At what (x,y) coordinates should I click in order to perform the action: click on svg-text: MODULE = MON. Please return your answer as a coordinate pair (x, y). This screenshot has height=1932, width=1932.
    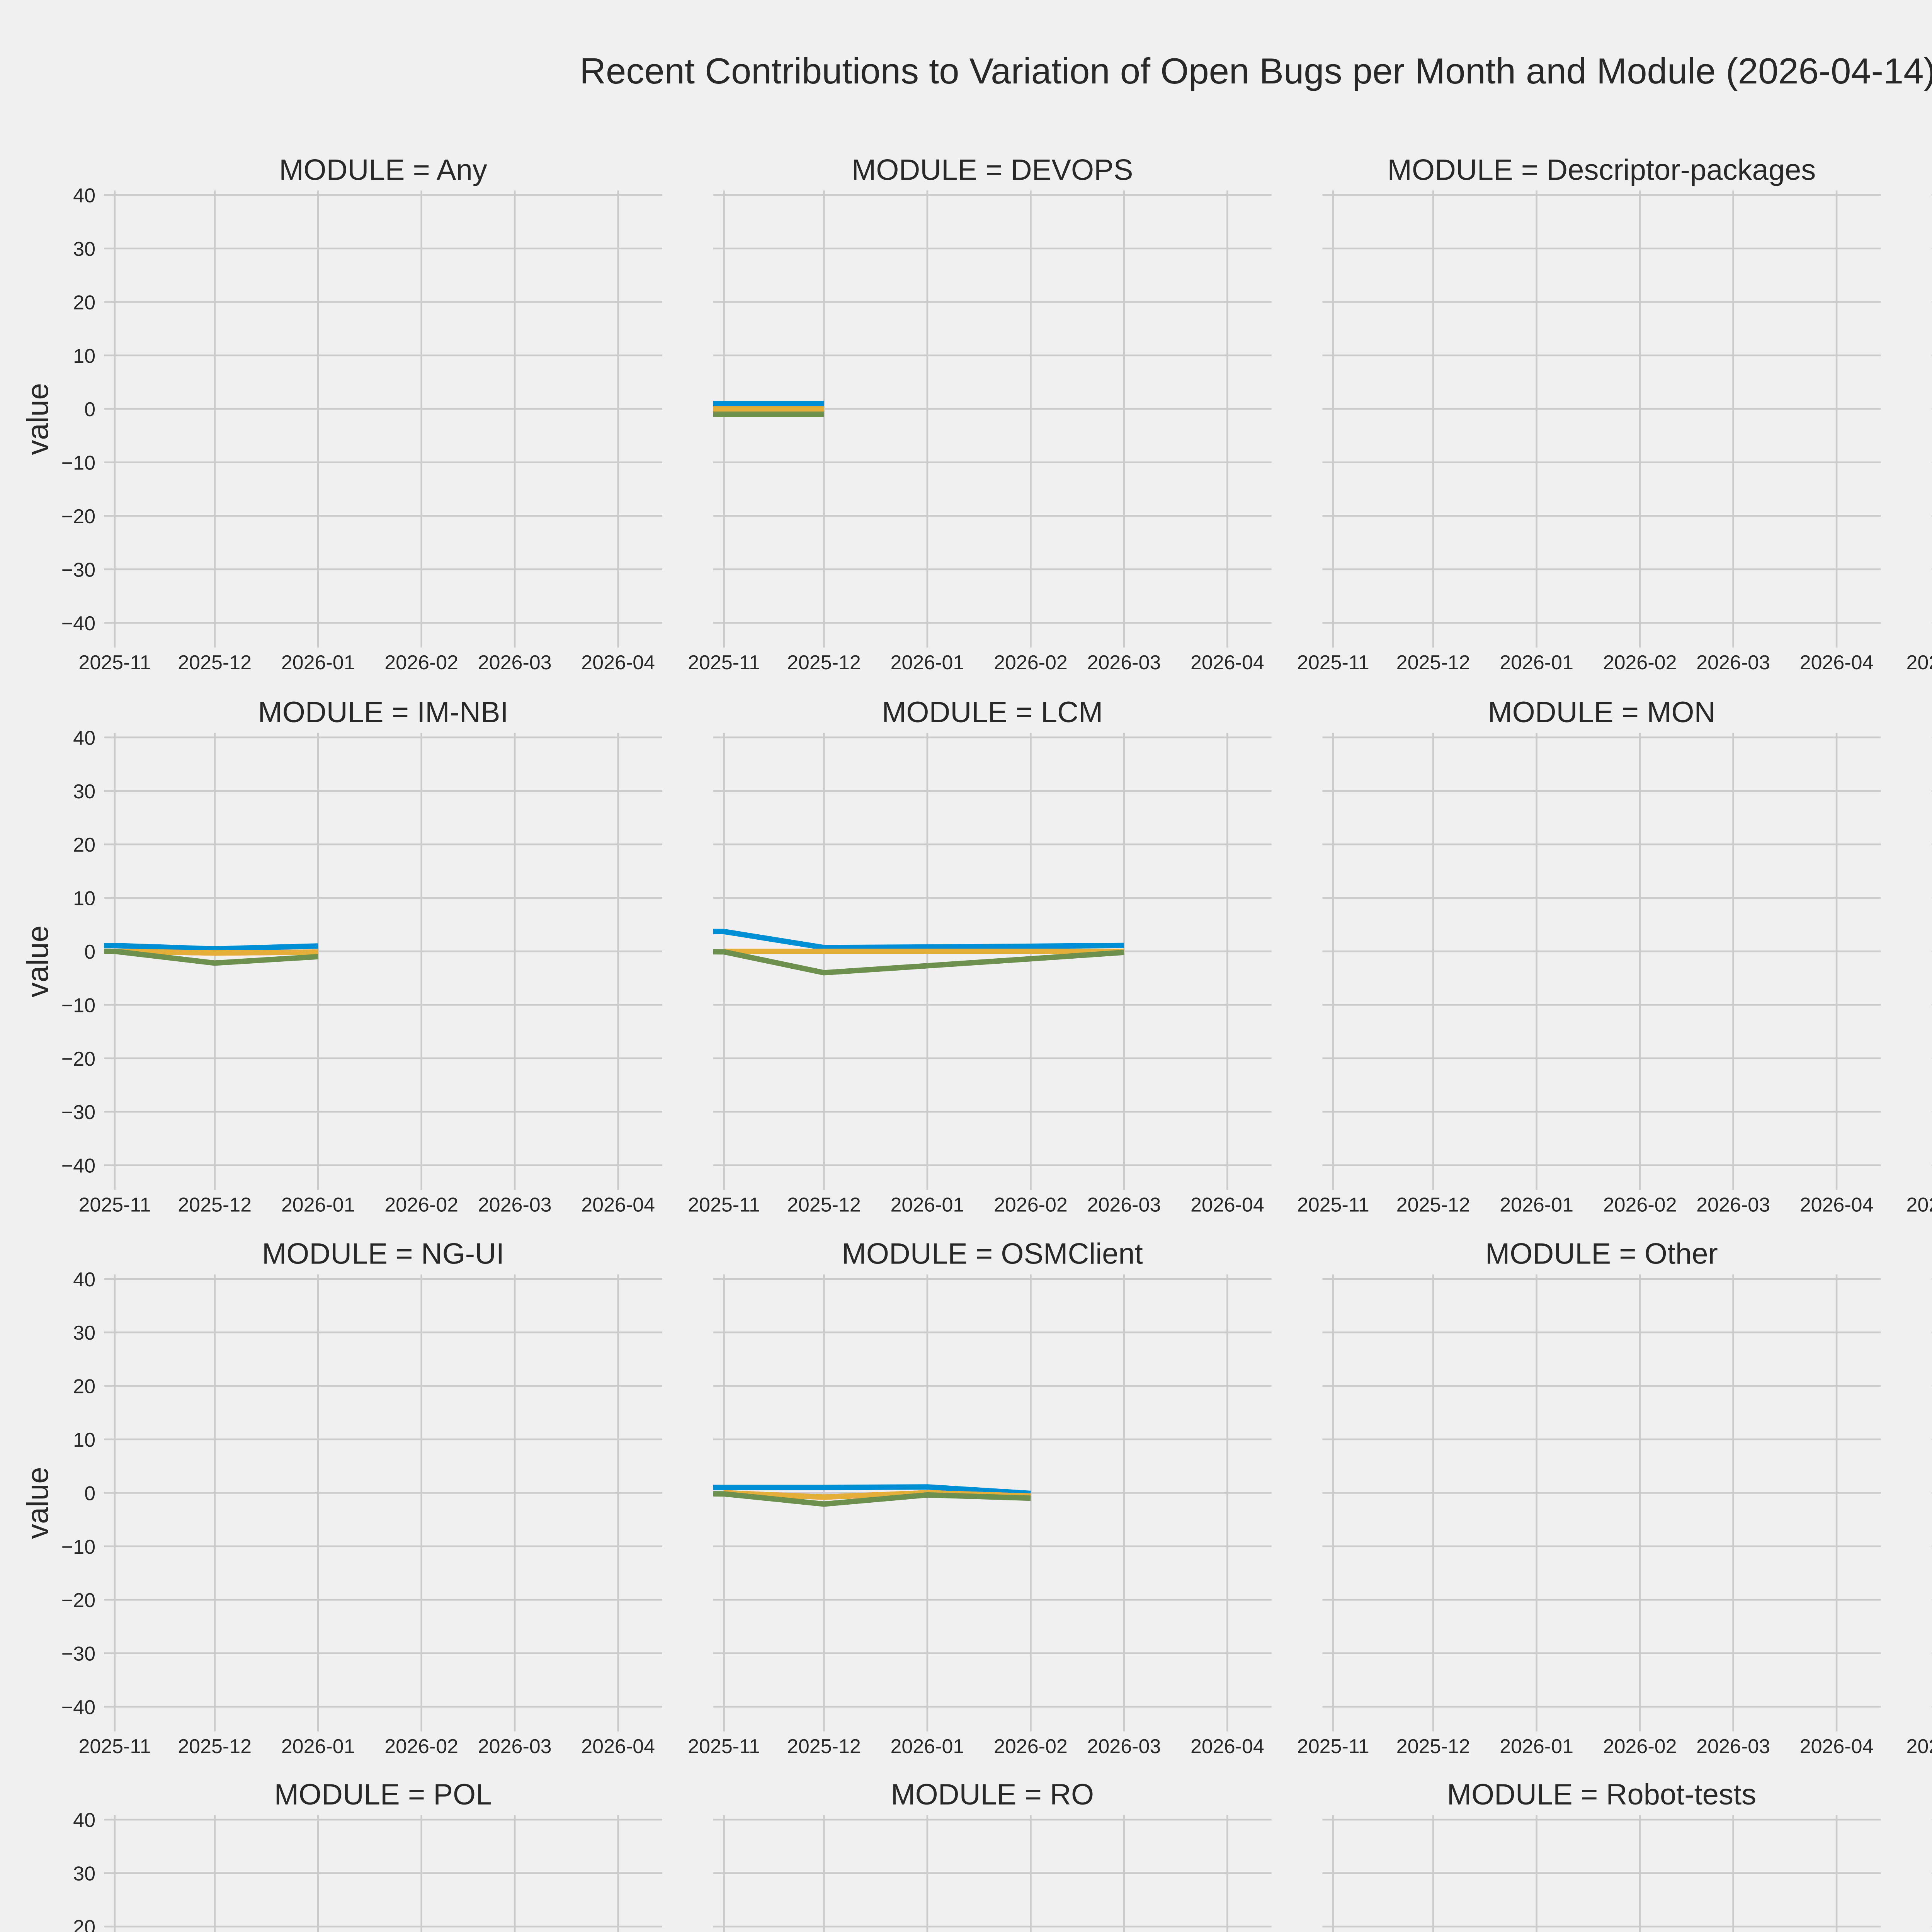
    Looking at the image, I should click on (1601, 713).